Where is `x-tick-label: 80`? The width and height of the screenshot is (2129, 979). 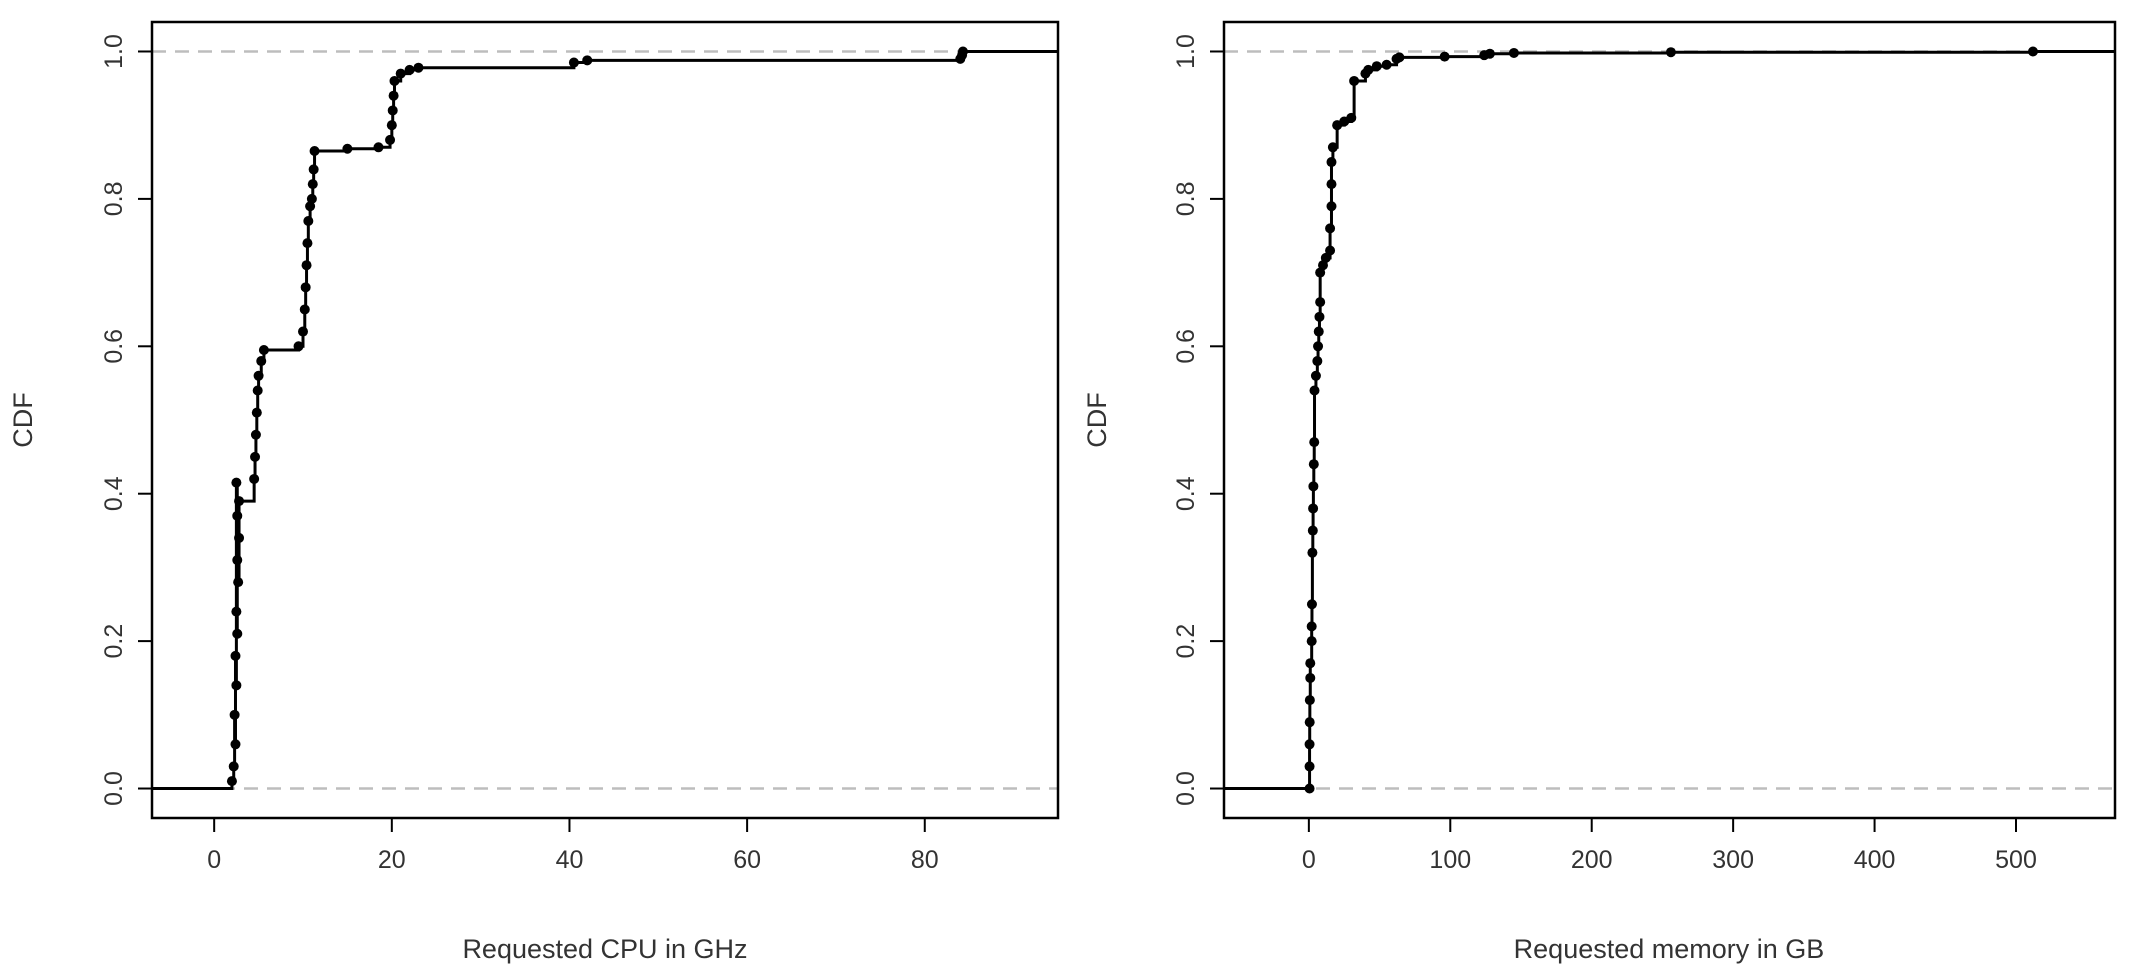 x-tick-label: 80 is located at coordinates (925, 860).